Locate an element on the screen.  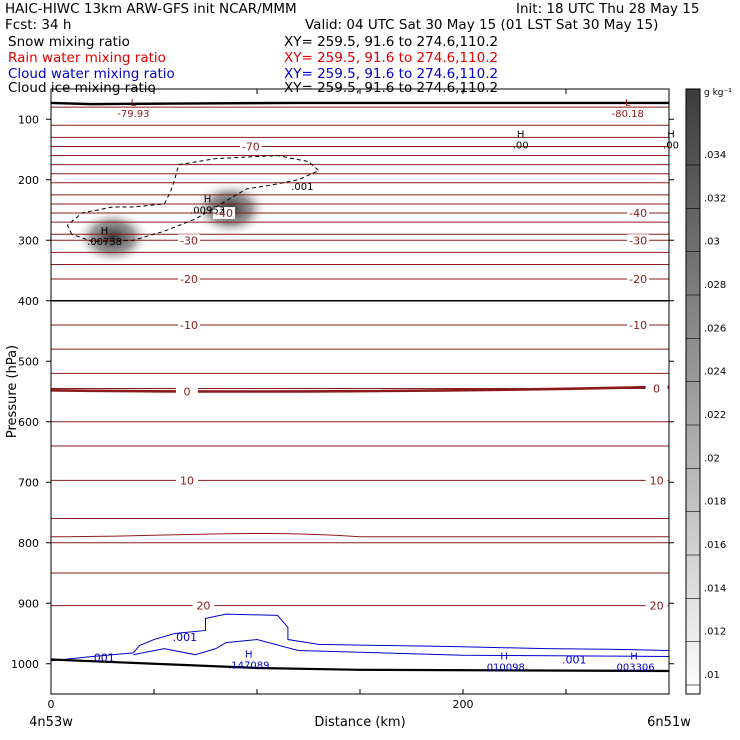
y-tick-label: 300 is located at coordinates (28, 240).